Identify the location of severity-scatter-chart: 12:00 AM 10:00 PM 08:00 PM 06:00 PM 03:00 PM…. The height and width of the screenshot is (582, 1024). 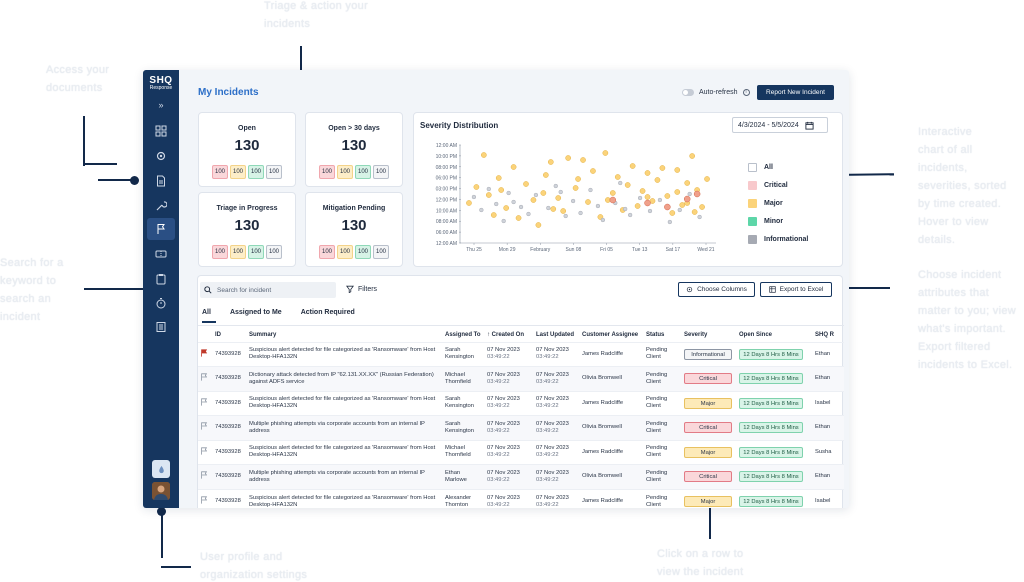
(571, 201).